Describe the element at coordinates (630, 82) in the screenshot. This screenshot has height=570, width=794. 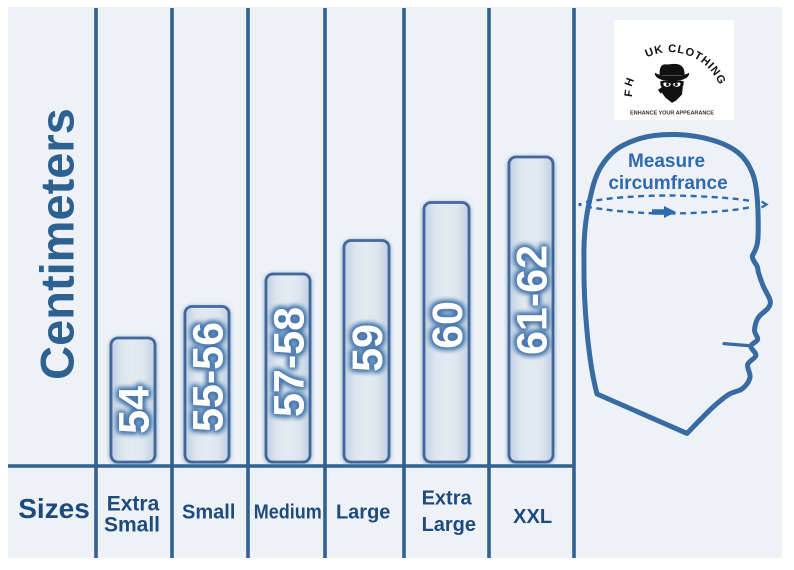
I see `svg-text: H` at that location.